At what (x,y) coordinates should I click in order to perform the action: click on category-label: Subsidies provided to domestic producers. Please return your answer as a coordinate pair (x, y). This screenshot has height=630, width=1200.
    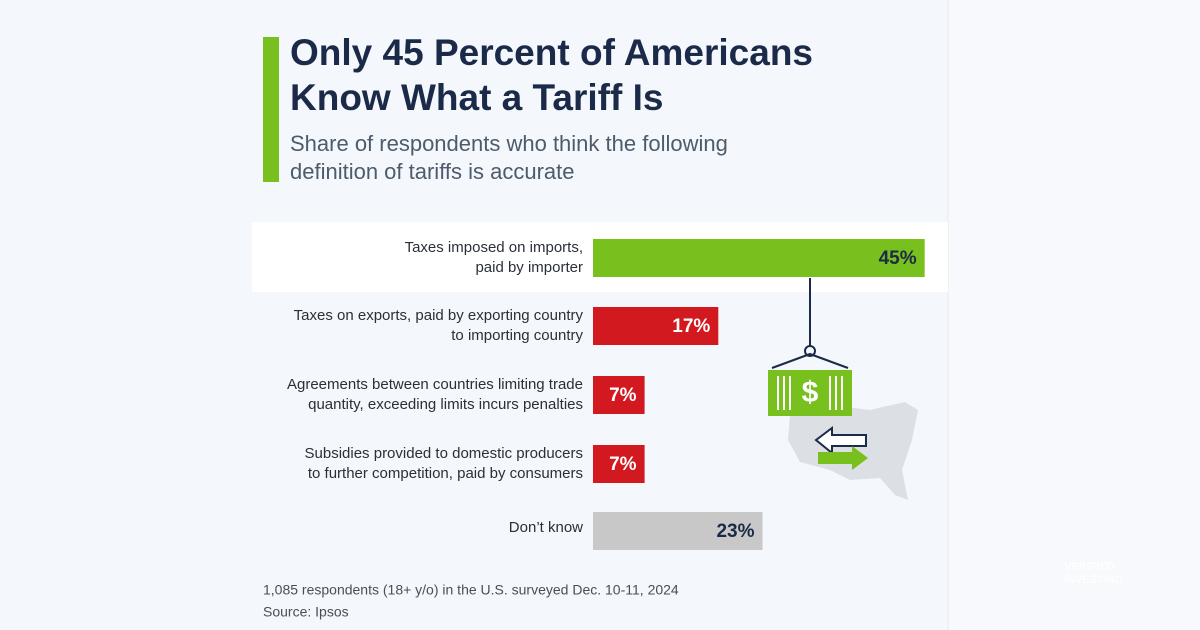
    Looking at the image, I should click on (444, 453).